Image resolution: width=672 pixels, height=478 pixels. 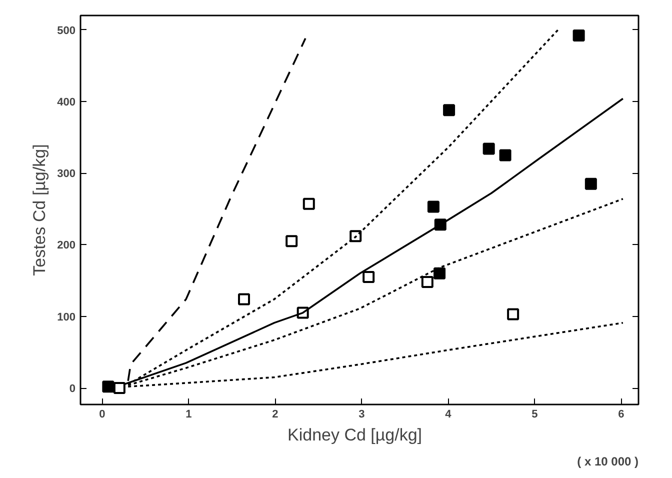 I want to click on y-tick-label: 100, so click(x=66, y=317).